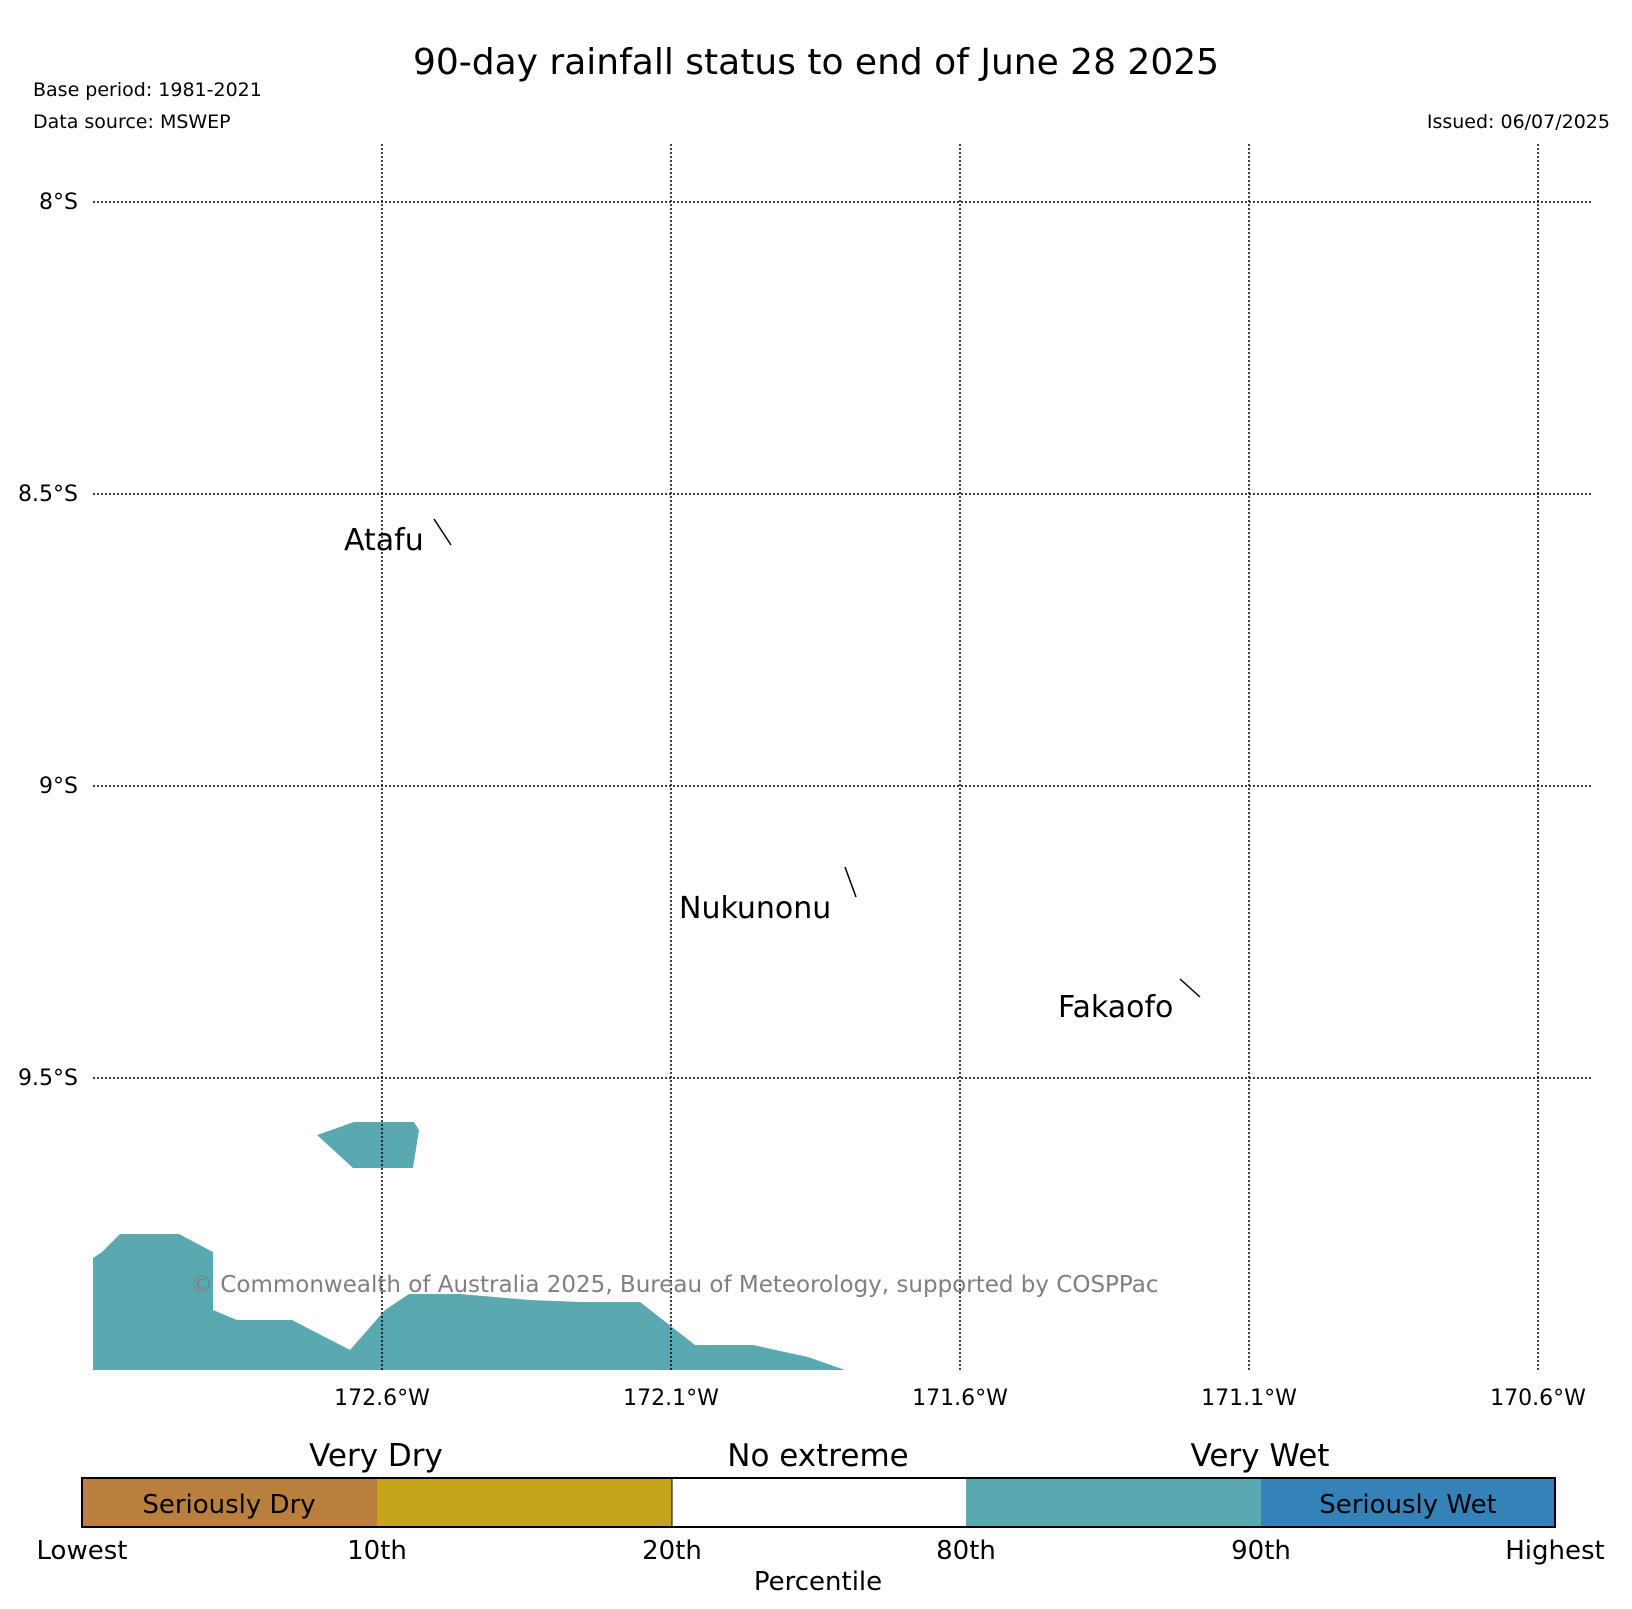  Describe the element at coordinates (755, 908) in the screenshot. I see `place-label-nukunonu: Nukunonu` at that location.